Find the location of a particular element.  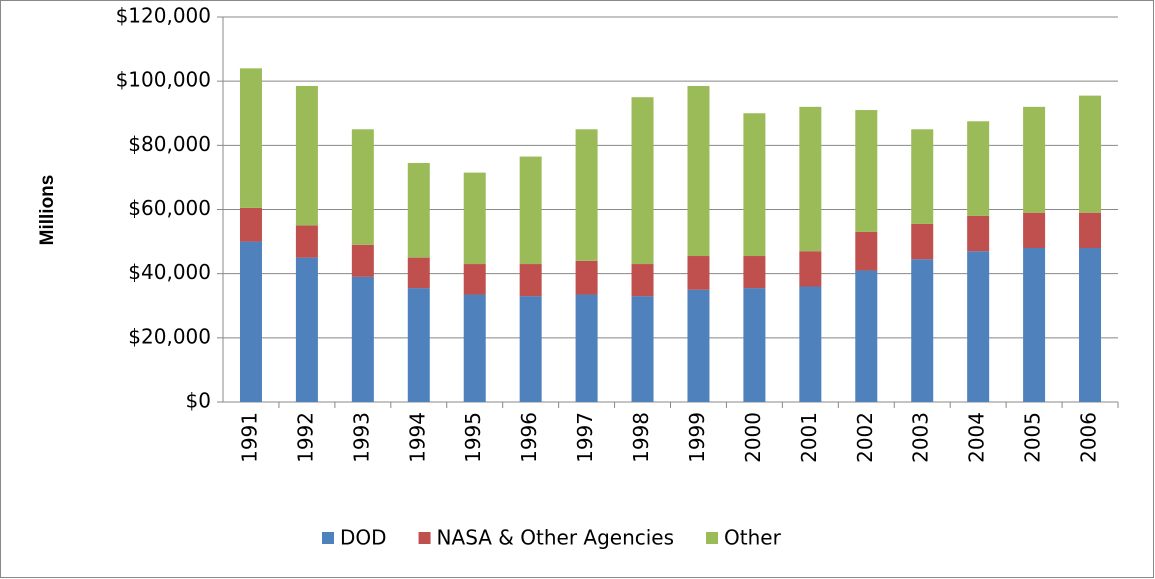

legend-label: NASA & Other Agencies is located at coordinates (555, 538).